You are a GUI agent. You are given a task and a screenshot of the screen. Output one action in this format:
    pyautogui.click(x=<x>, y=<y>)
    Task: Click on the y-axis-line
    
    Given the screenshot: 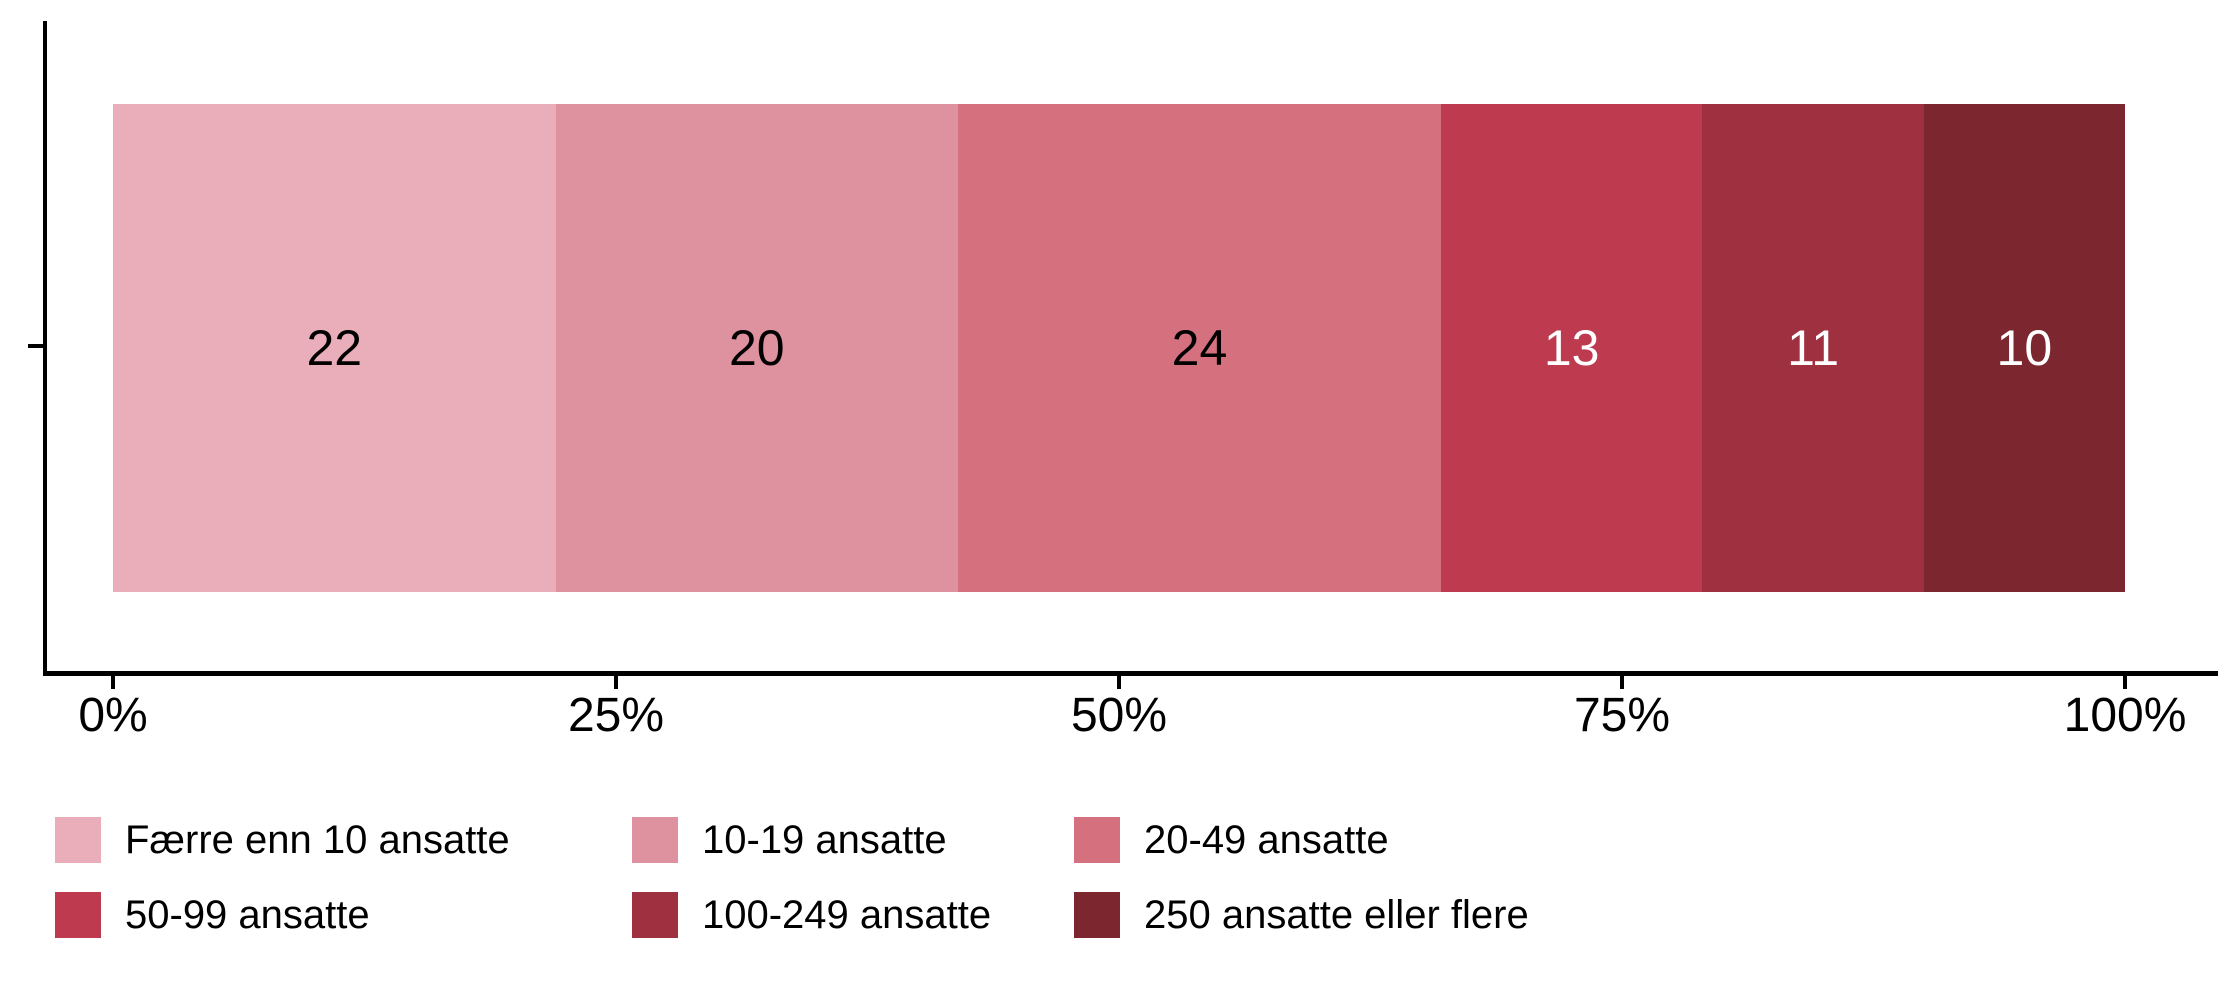 What is the action you would take?
    pyautogui.click(x=45, y=348)
    